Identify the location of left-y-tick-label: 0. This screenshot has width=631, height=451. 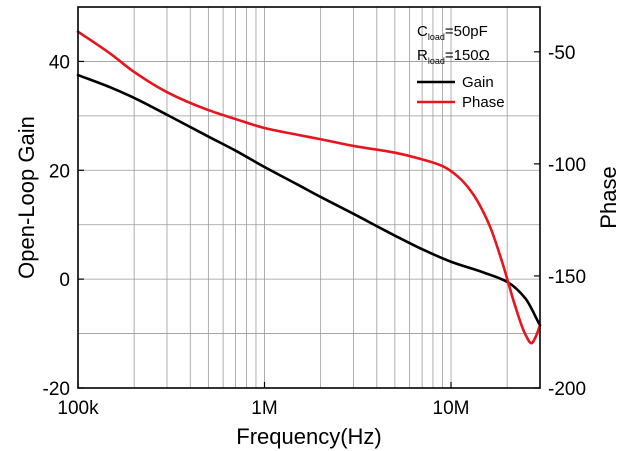
(64, 280).